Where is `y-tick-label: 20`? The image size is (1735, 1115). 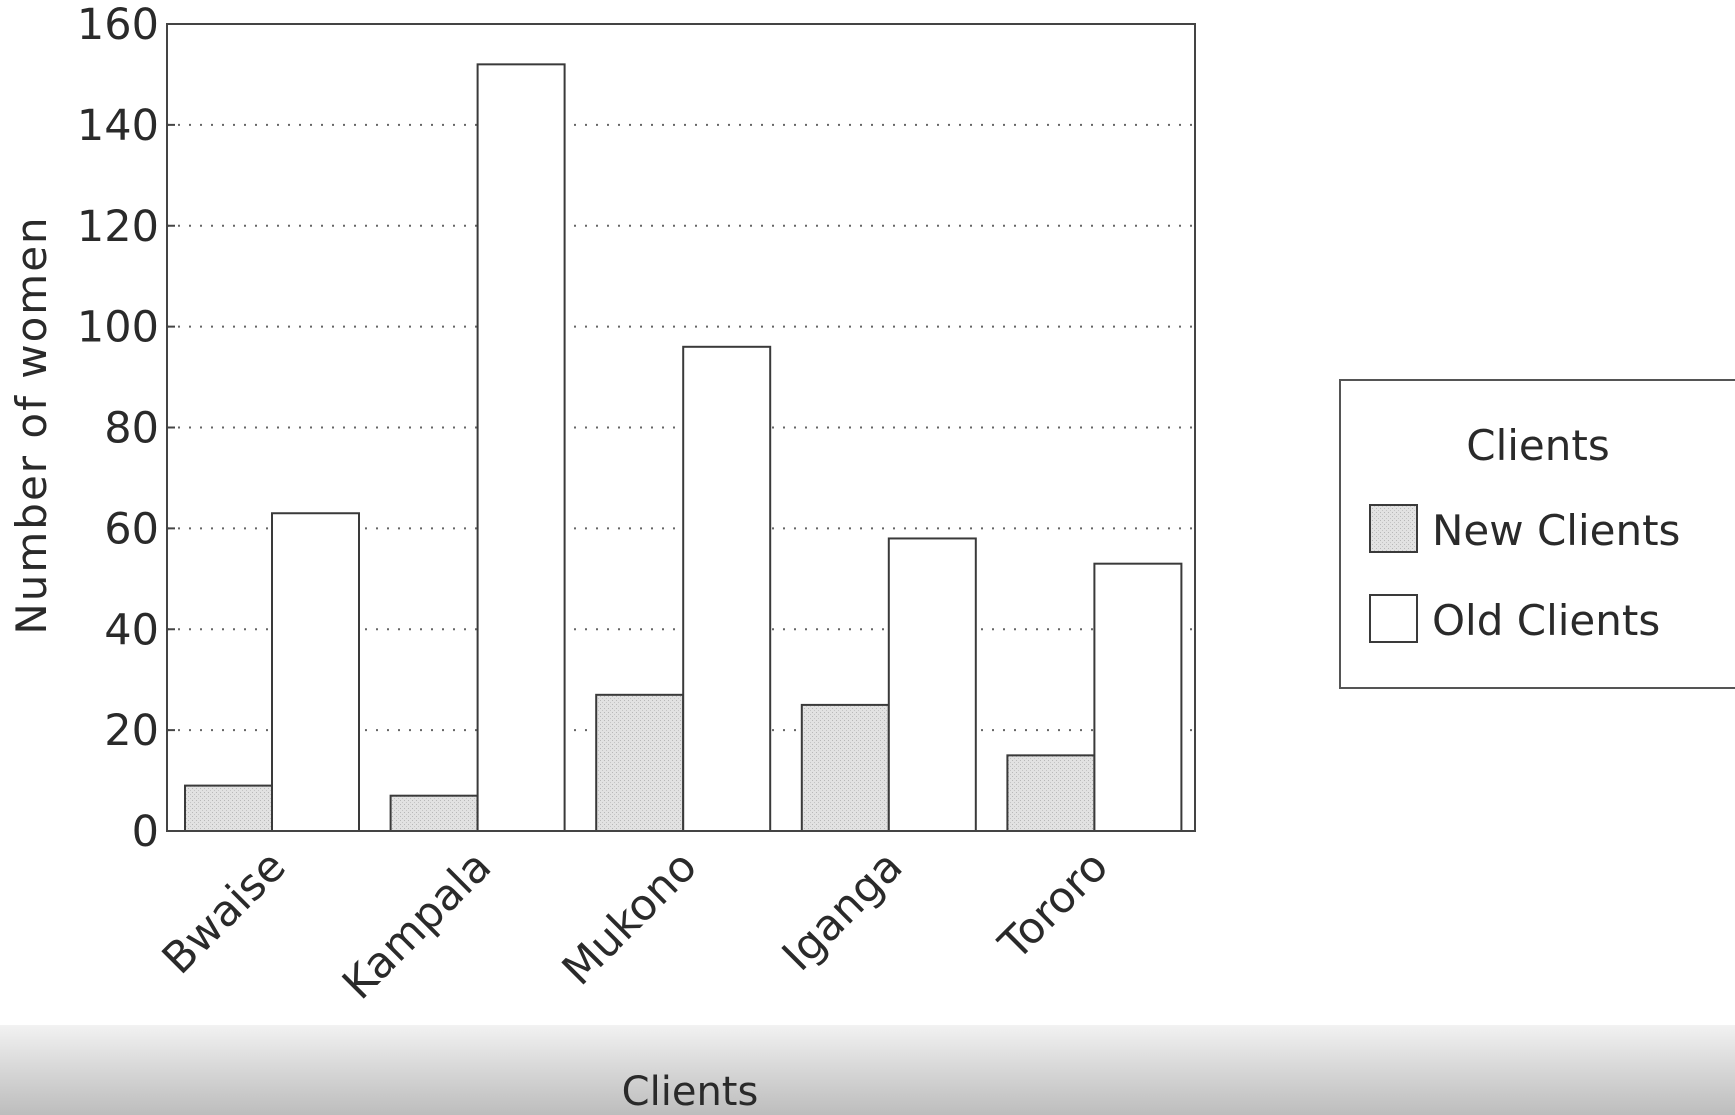 y-tick-label: 20 is located at coordinates (131, 731).